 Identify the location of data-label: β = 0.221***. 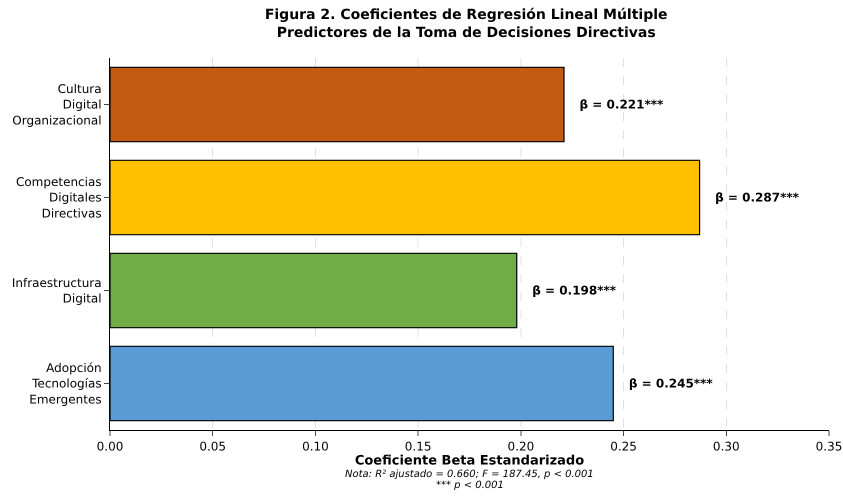
(615, 105).